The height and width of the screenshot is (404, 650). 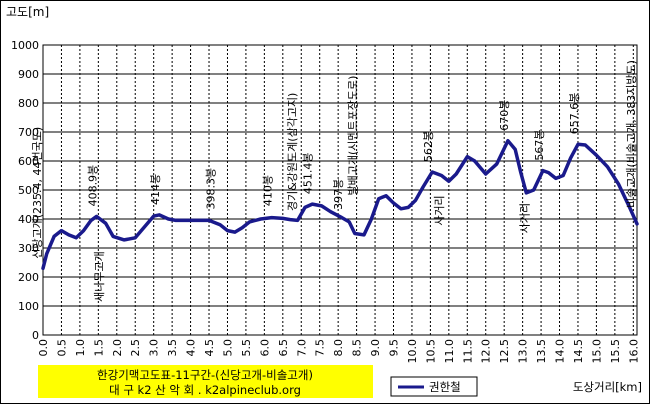 What do you see at coordinates (596, 351) in the screenshot?
I see `x-tick-label: 15.0` at bounding box center [596, 351].